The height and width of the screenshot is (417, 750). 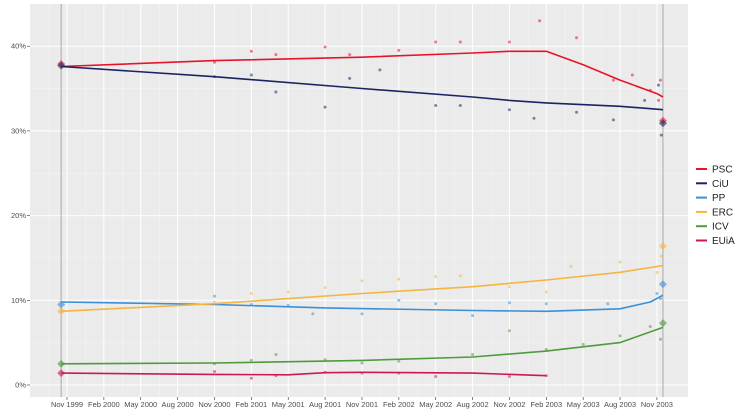 I want to click on legend-label: PP, so click(x=719, y=198).